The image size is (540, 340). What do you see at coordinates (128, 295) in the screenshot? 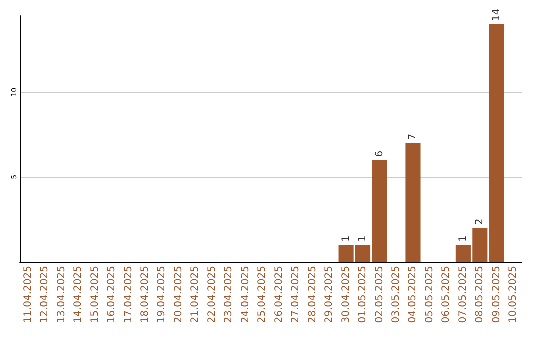
I see `x-tick-label: 17.04.2025` at bounding box center [128, 295].